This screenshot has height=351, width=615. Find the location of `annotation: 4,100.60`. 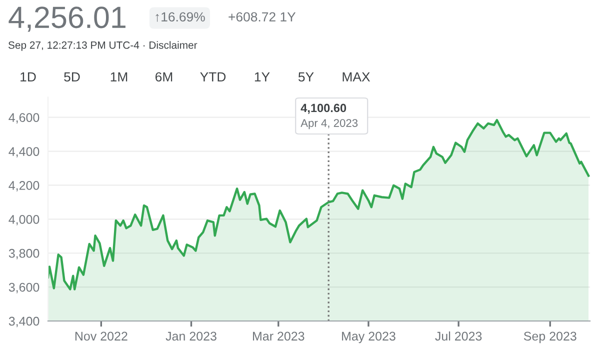

annotation: 4,100.60 is located at coordinates (323, 109).